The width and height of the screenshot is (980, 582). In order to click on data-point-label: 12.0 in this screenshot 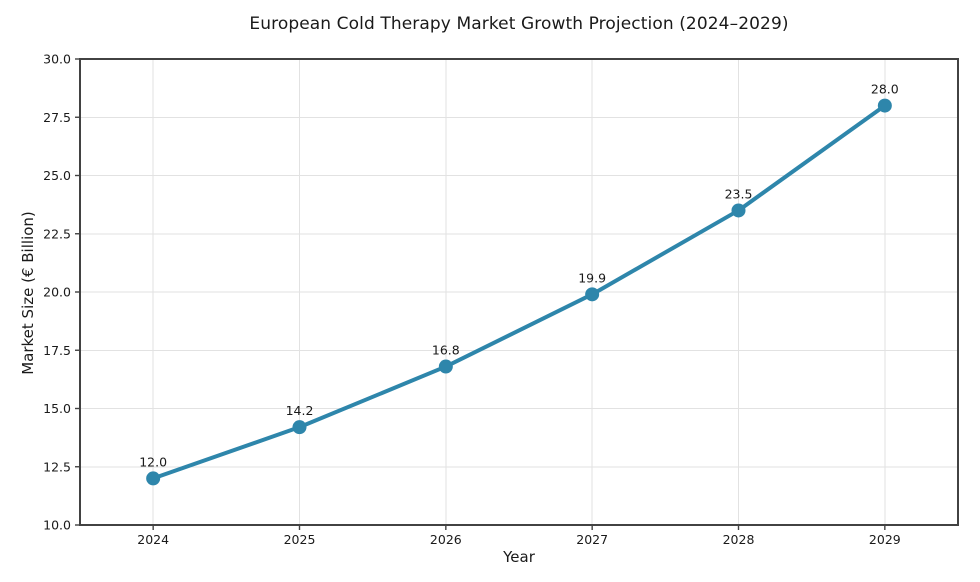, I will do `click(153, 461)`.